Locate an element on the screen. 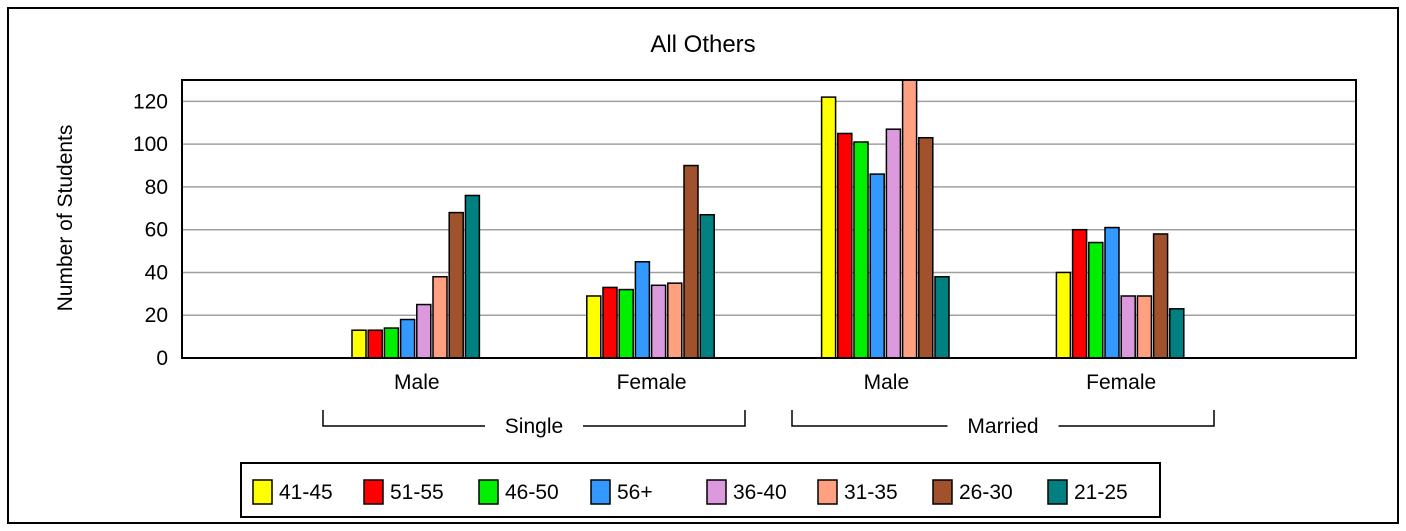 The height and width of the screenshot is (531, 1406). y-tick-label: 120 is located at coordinates (150, 101).